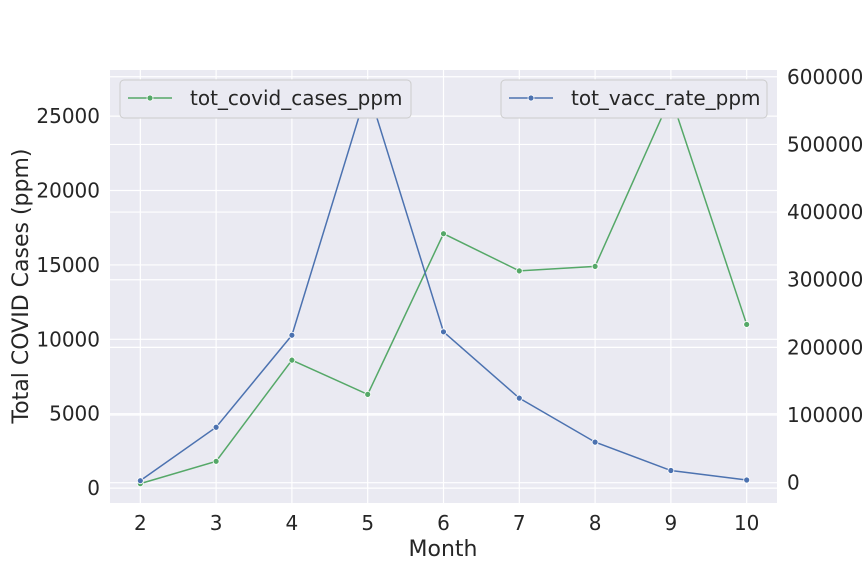 This screenshot has height=576, width=864. I want to click on legend-covid-cases: tot_covid_cases_ppm, so click(265, 99).